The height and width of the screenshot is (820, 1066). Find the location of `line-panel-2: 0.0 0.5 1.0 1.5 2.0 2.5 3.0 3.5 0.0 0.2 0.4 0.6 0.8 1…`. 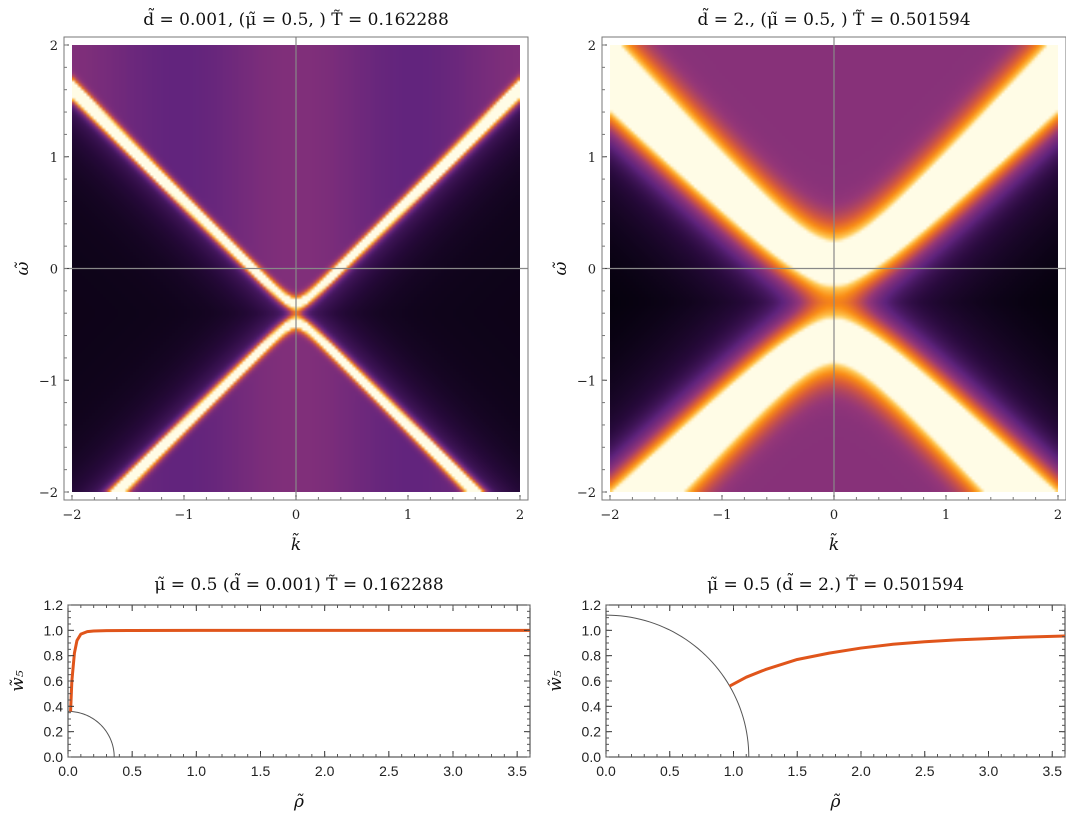

line-panel-2: 0.0 0.5 1.0 1.5 2.0 2.5 3.0 3.5 0.0 0.2 0.4 0.6 0.8 1… is located at coordinates (269, 692).